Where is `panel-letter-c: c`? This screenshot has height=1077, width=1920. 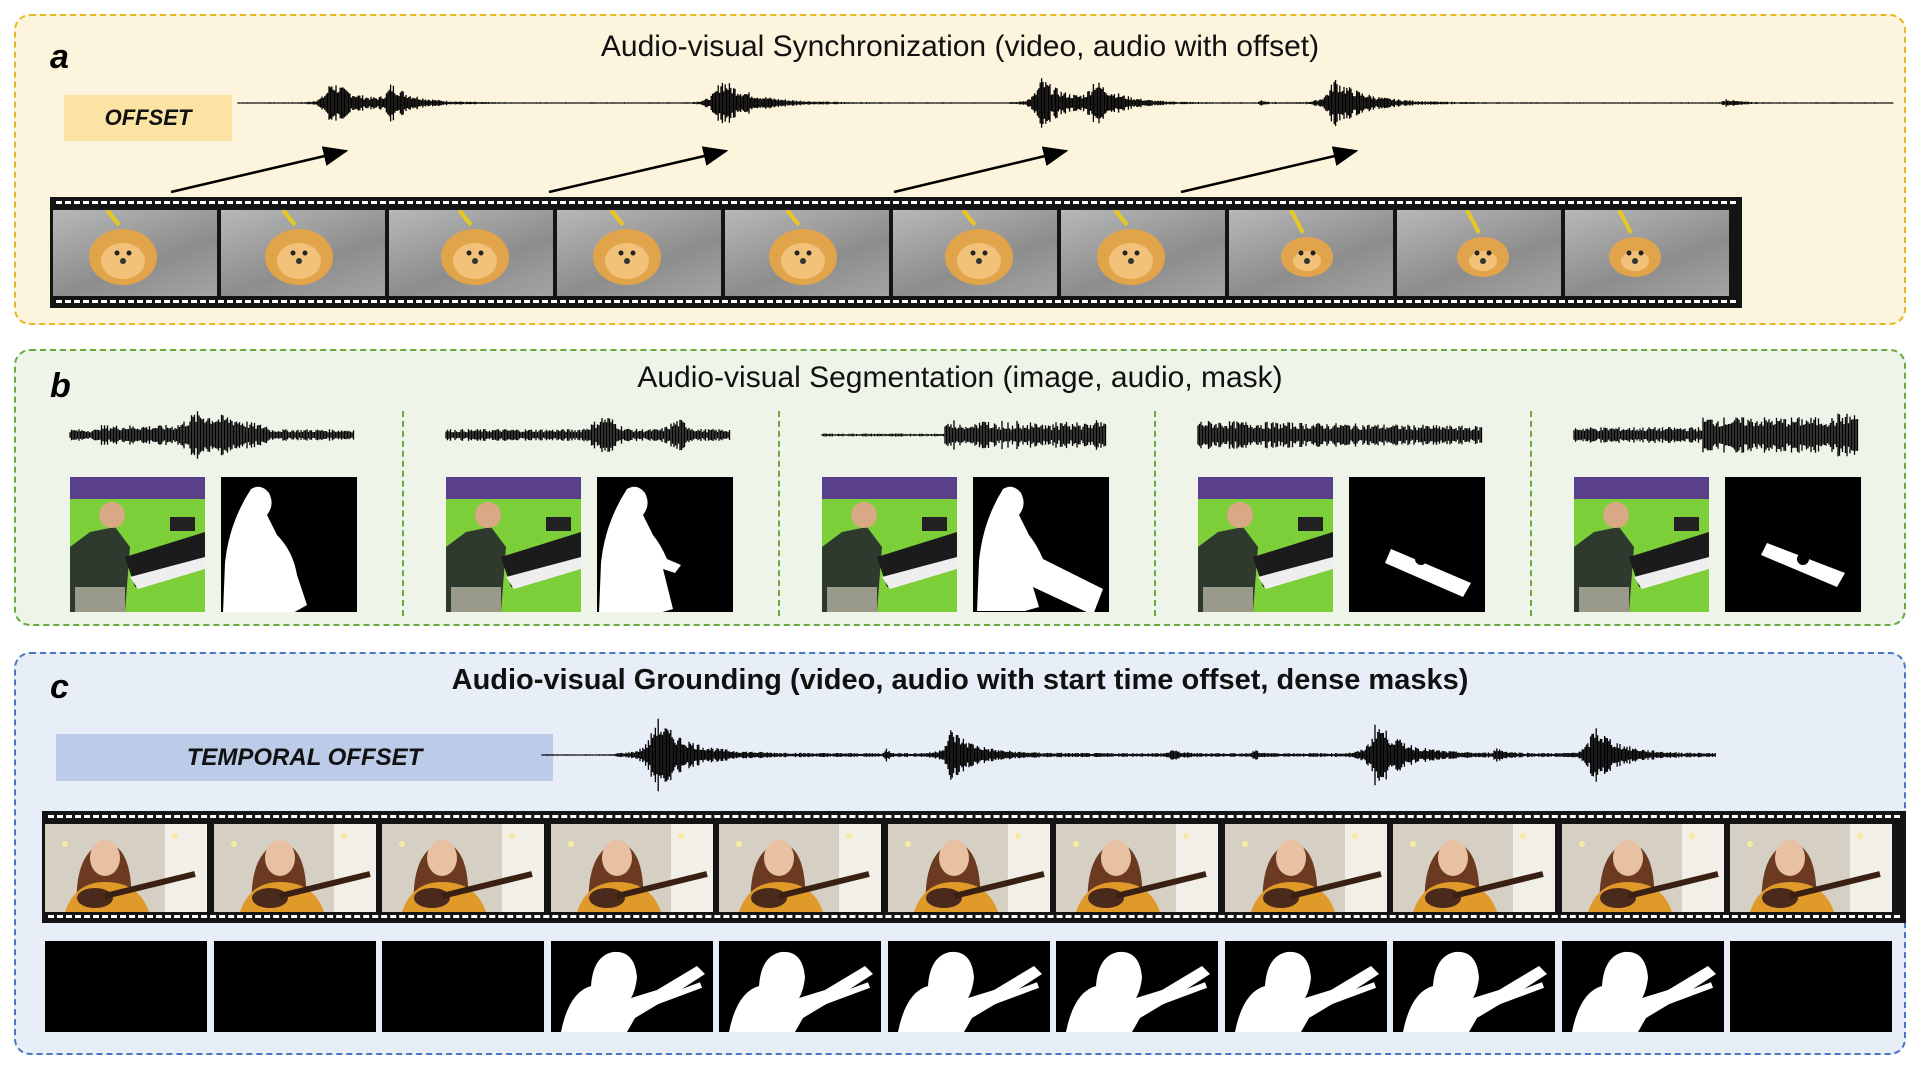 panel-letter-c: c is located at coordinates (59, 687).